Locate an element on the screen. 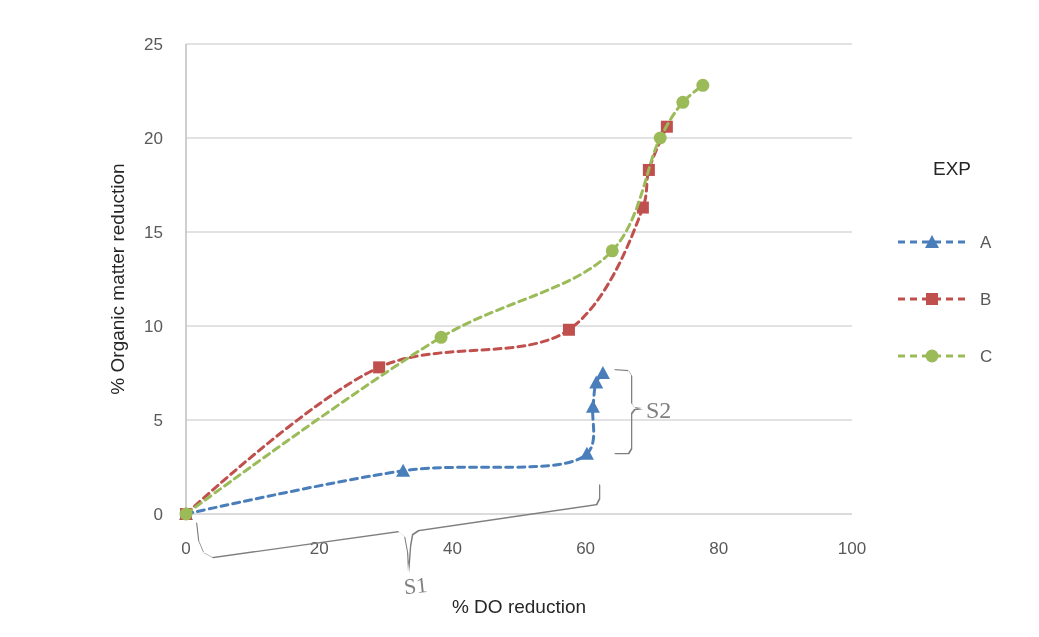 This screenshot has width=1039, height=637. y-tick-label: 0 is located at coordinates (158, 514).